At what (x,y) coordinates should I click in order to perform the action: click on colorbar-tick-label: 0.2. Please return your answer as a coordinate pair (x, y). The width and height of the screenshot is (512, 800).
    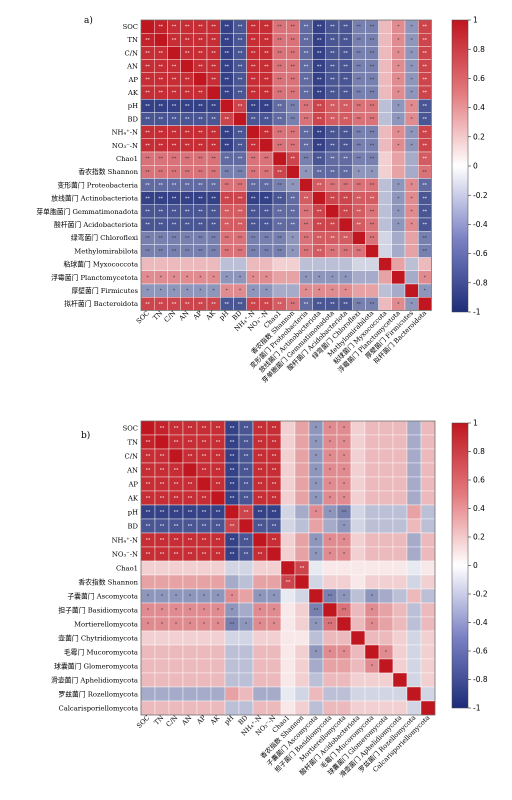
    Looking at the image, I should click on (479, 136).